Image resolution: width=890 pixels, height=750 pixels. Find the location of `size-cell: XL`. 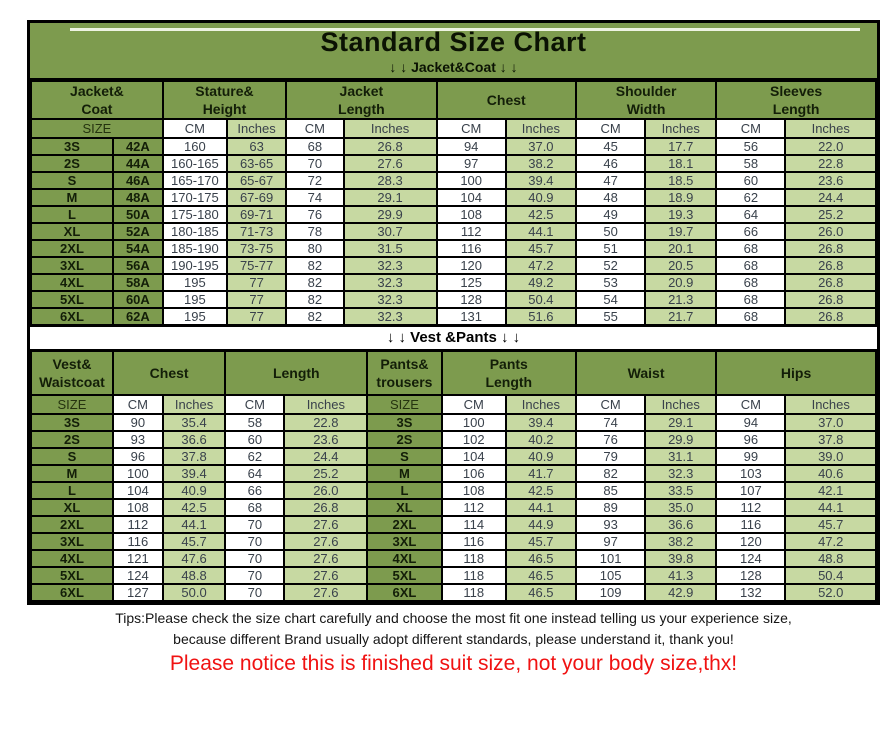

size-cell: XL is located at coordinates (72, 508).